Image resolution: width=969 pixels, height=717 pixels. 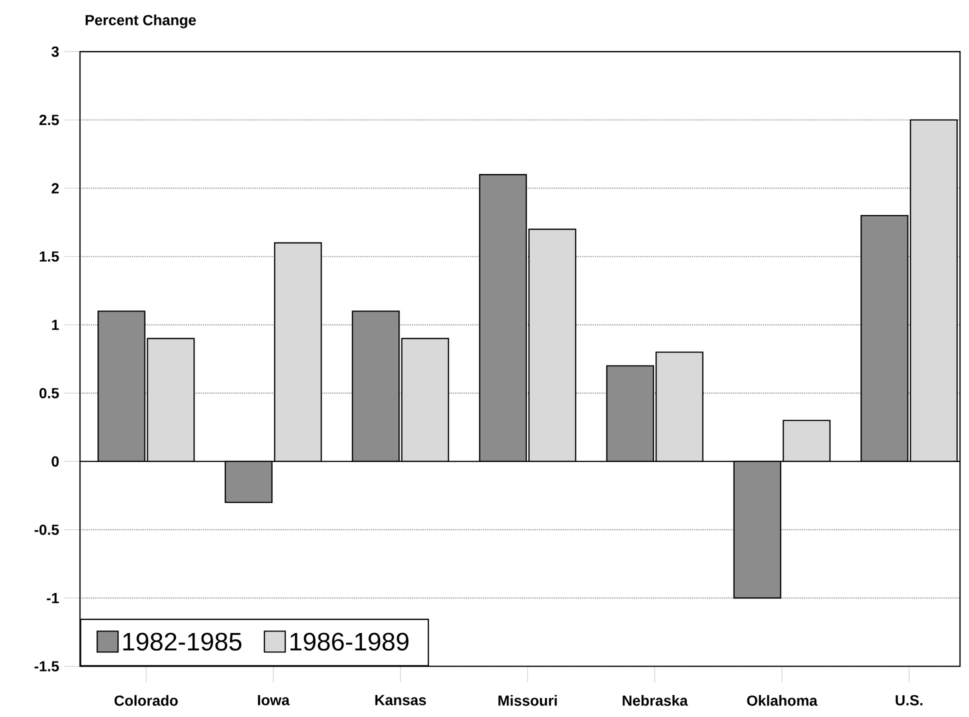 What do you see at coordinates (55, 51) in the screenshot?
I see `y-tick-label: 3` at bounding box center [55, 51].